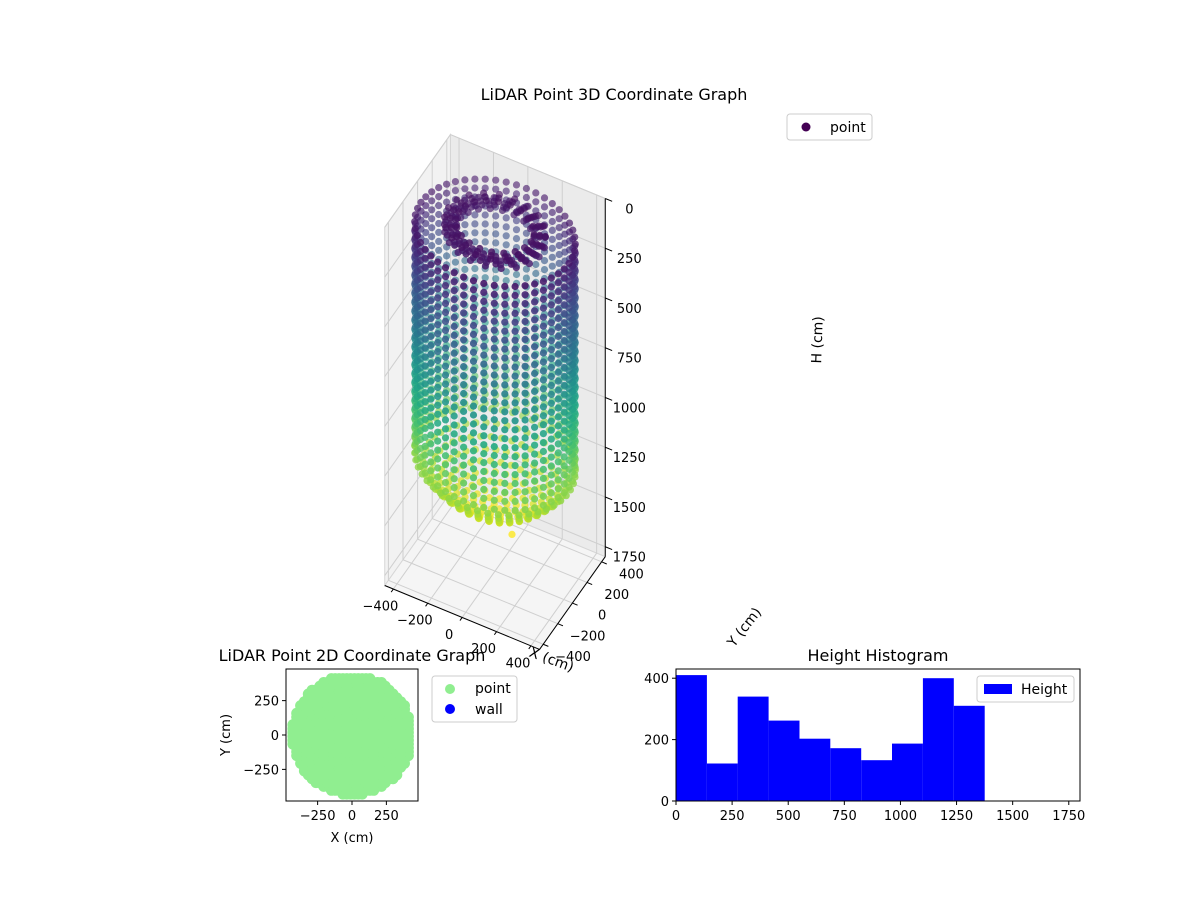  What do you see at coordinates (483, 649) in the screenshot?
I see `tick-label-x: 200` at bounding box center [483, 649].